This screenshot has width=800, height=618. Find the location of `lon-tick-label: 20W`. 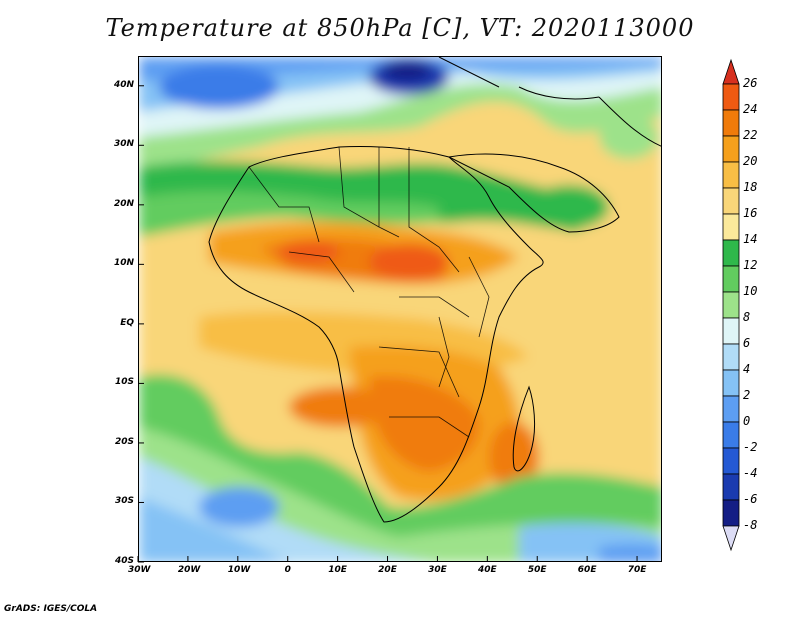

lon-tick-label: 20W is located at coordinates (189, 570).